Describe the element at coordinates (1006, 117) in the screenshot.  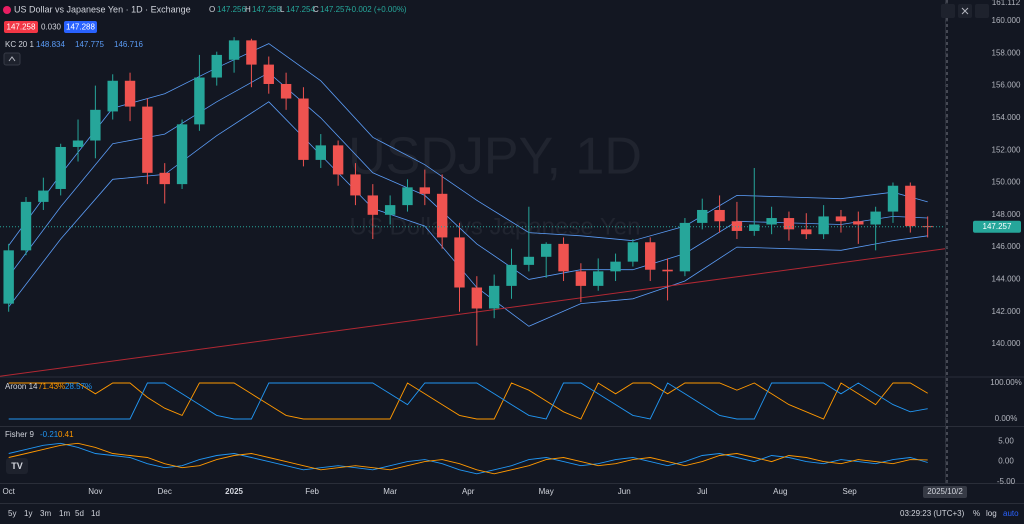
I see `y-tick-label: 154.000` at that location.